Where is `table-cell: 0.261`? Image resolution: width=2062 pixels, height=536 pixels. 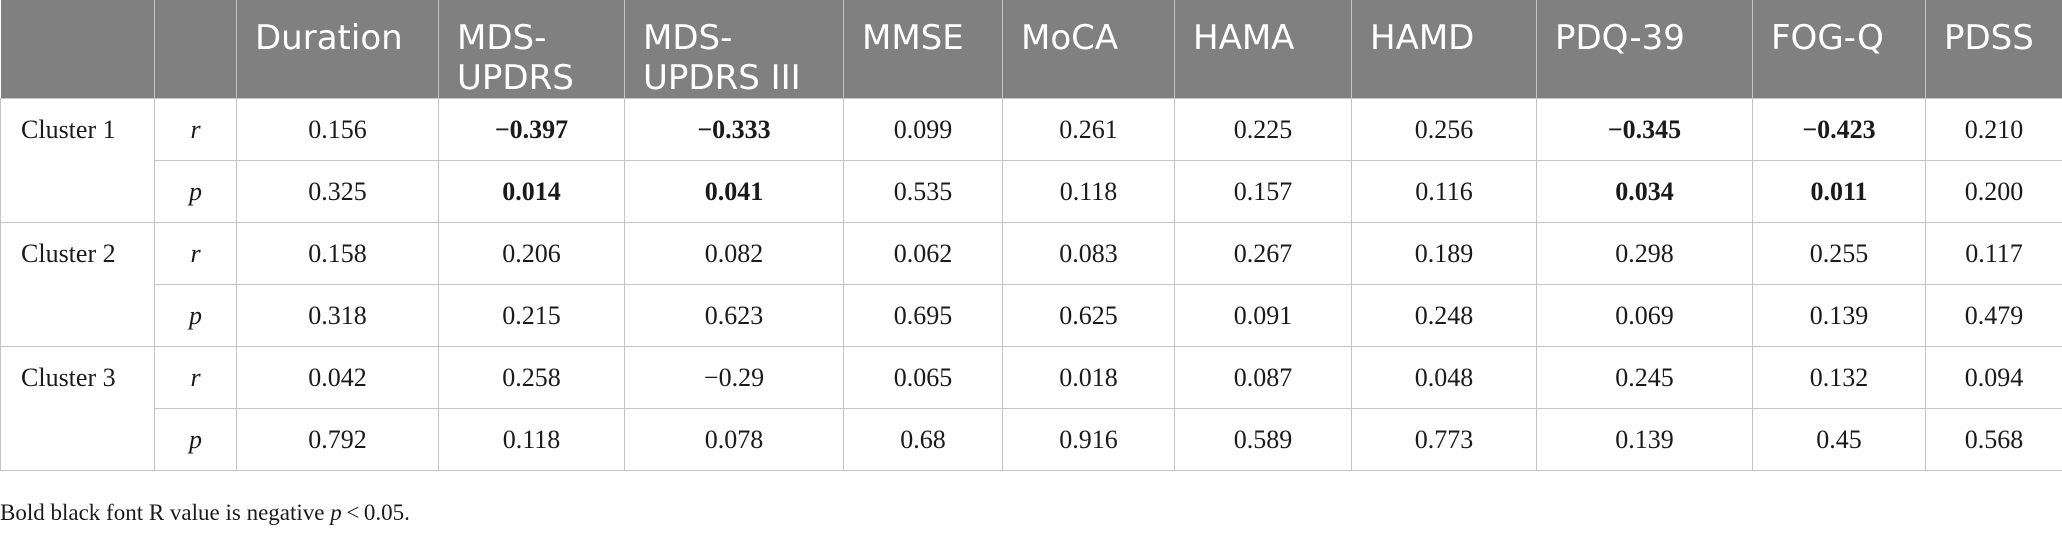
table-cell: 0.261 is located at coordinates (1088, 129).